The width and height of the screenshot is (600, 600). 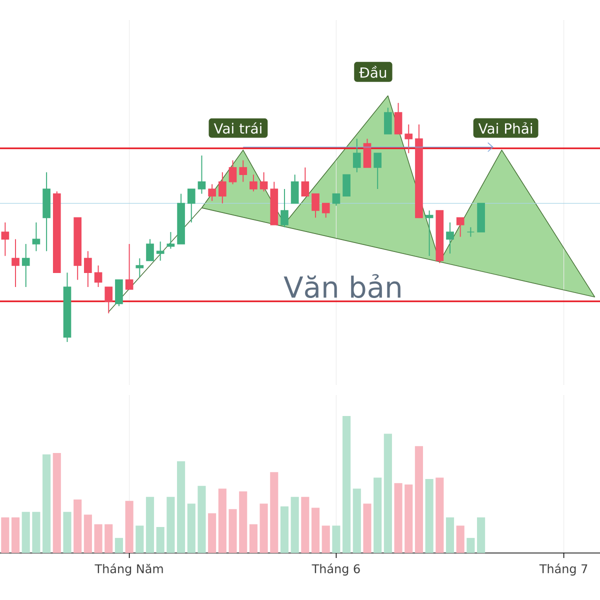 What do you see at coordinates (342, 286) in the screenshot?
I see `annotation: Văn bản` at bounding box center [342, 286].